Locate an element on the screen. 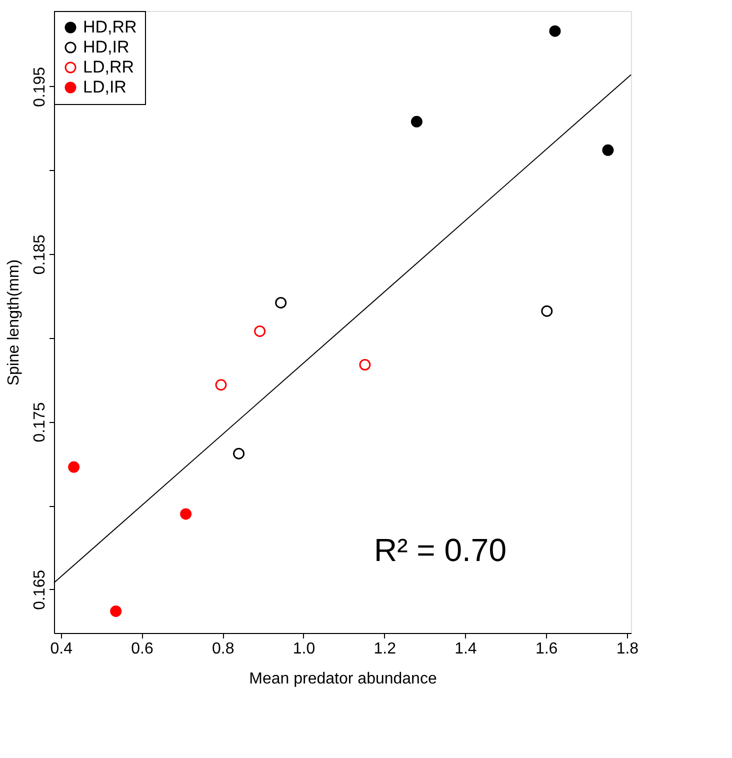  legend-label: HD,RR is located at coordinates (110, 27).